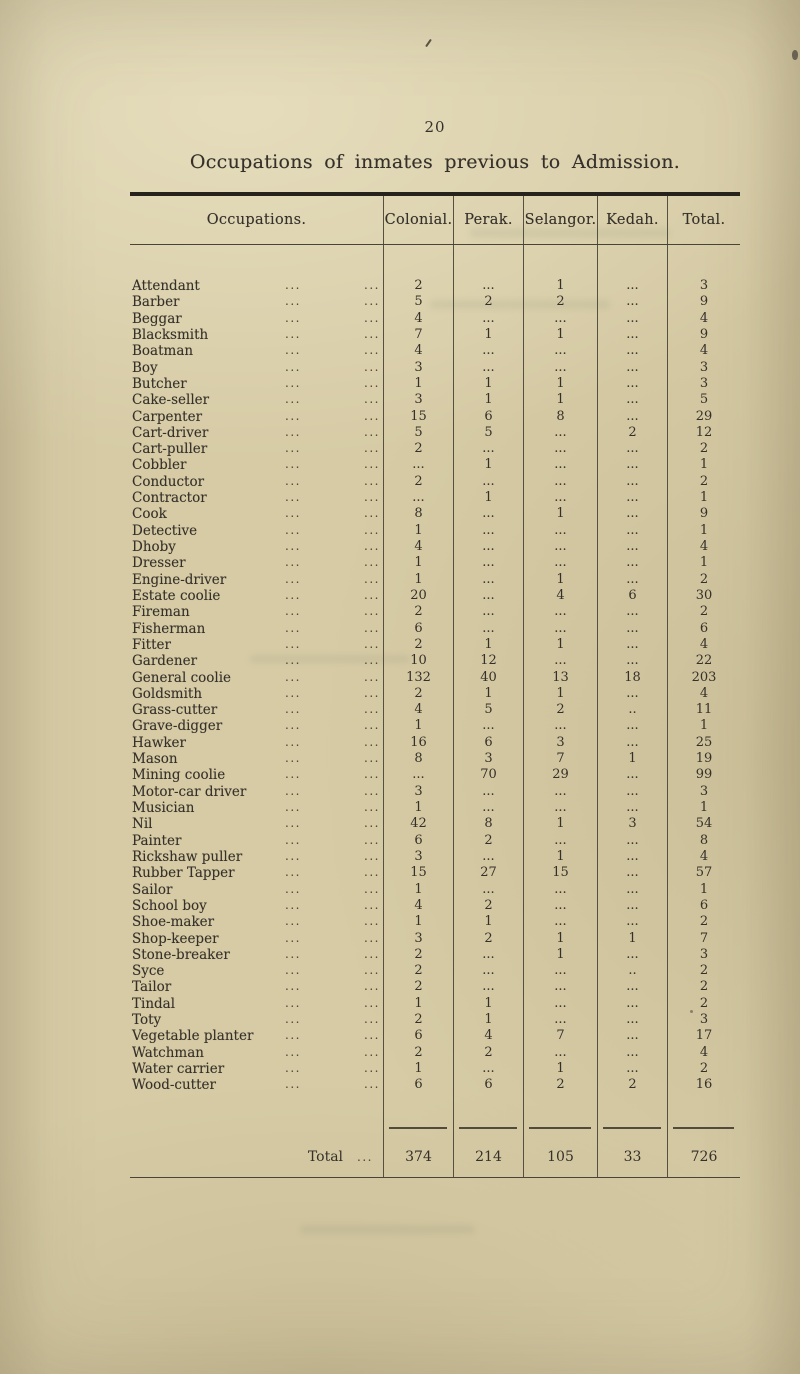  Describe the element at coordinates (170, 449) in the screenshot. I see `occupation-label: Cart-puller` at that location.